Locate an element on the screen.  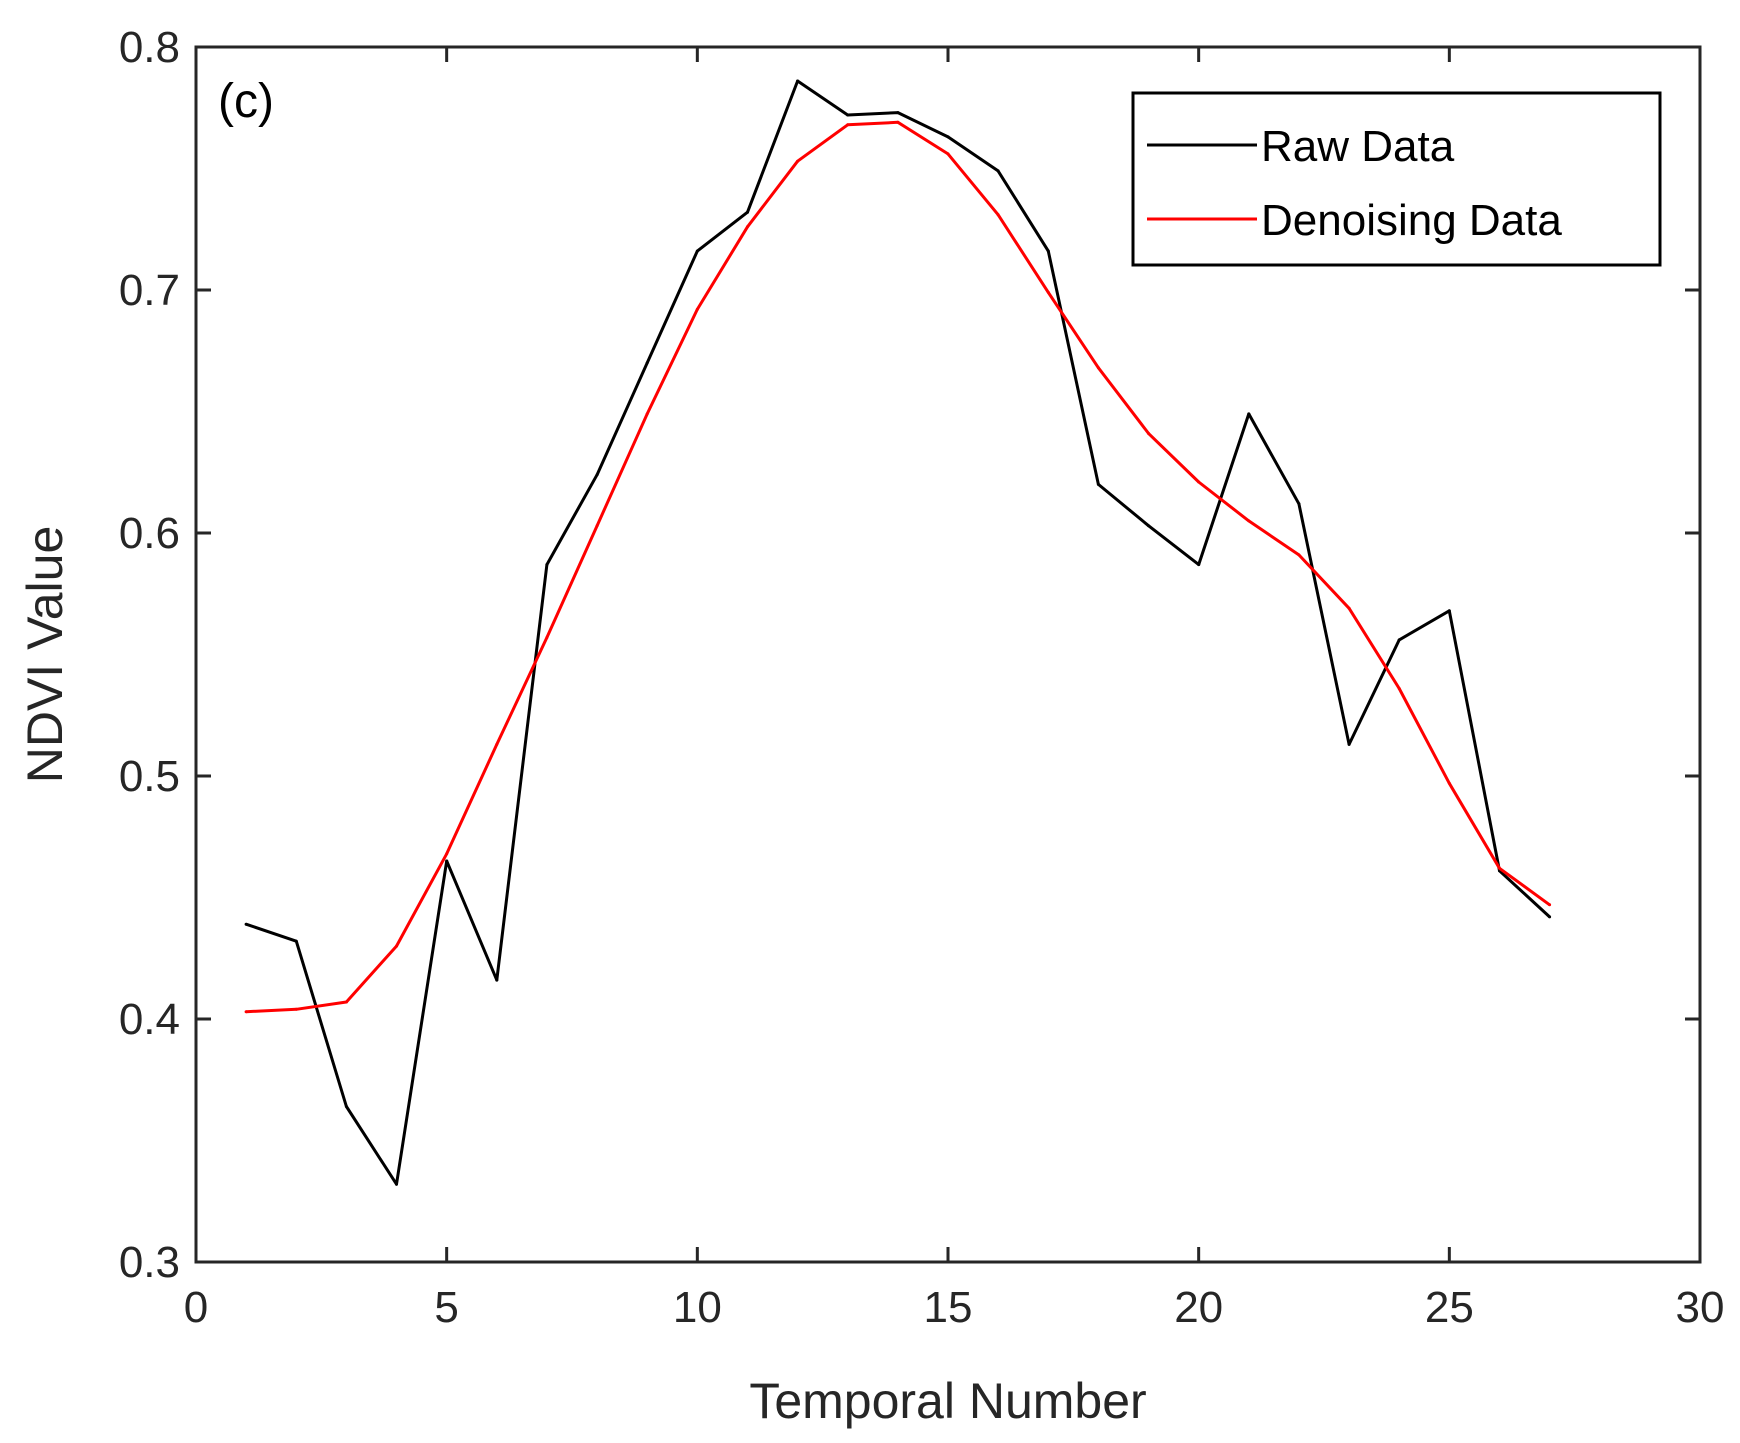
legend-label-denoising-data: Denoising Data is located at coordinates (1411, 220).